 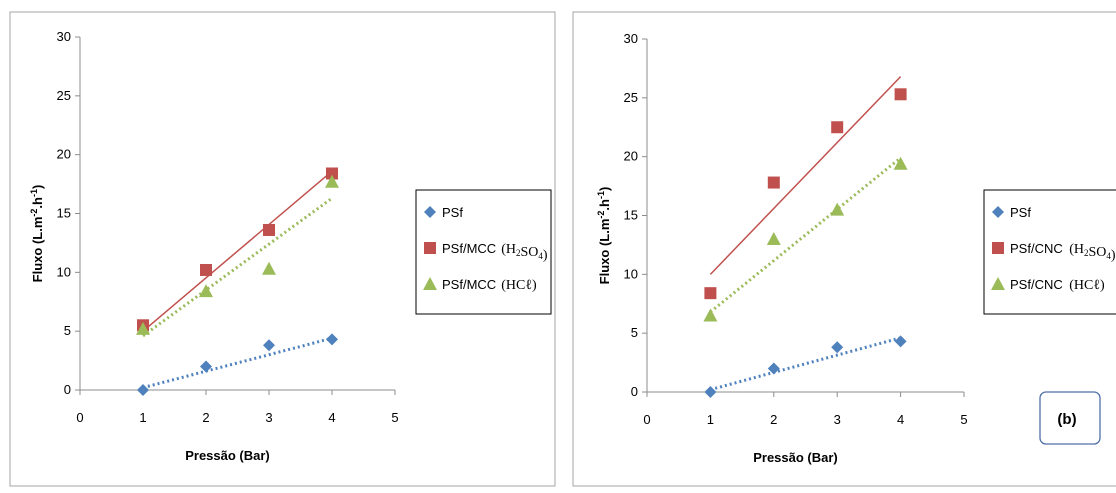 What do you see at coordinates (1066, 419) in the screenshot?
I see `panel-b-label: (b)` at bounding box center [1066, 419].